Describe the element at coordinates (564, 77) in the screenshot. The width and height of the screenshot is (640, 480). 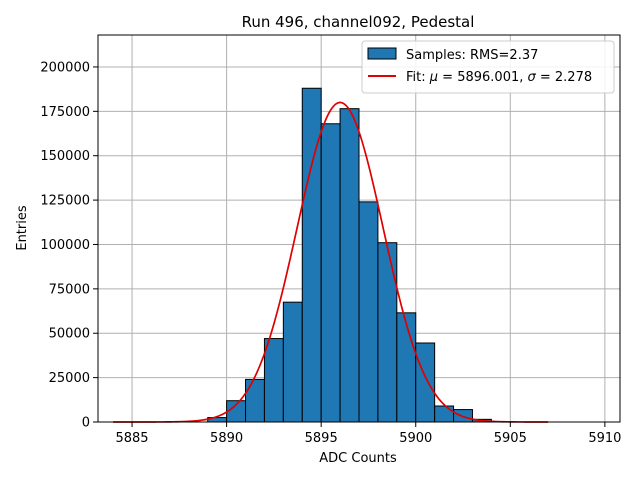
I see `legend-fit-sigma-value: = 2.278` at that location.